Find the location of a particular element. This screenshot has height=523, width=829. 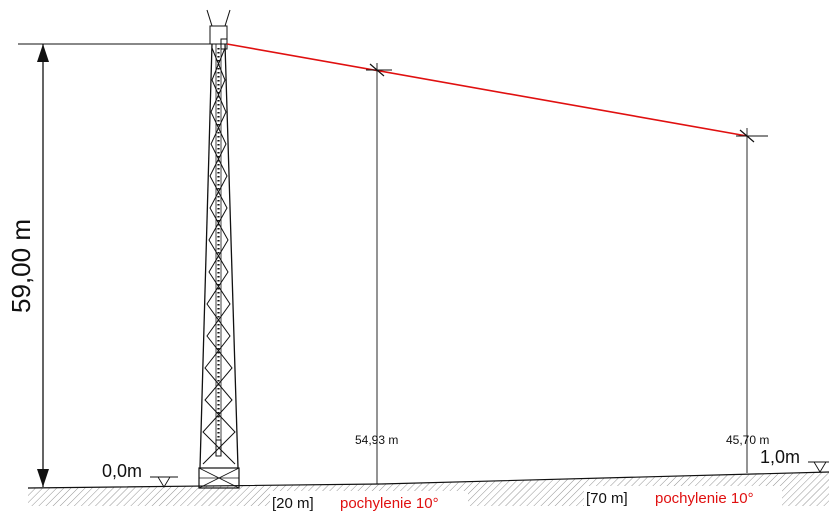

dim-20-label: 54,93 m is located at coordinates (376, 440).